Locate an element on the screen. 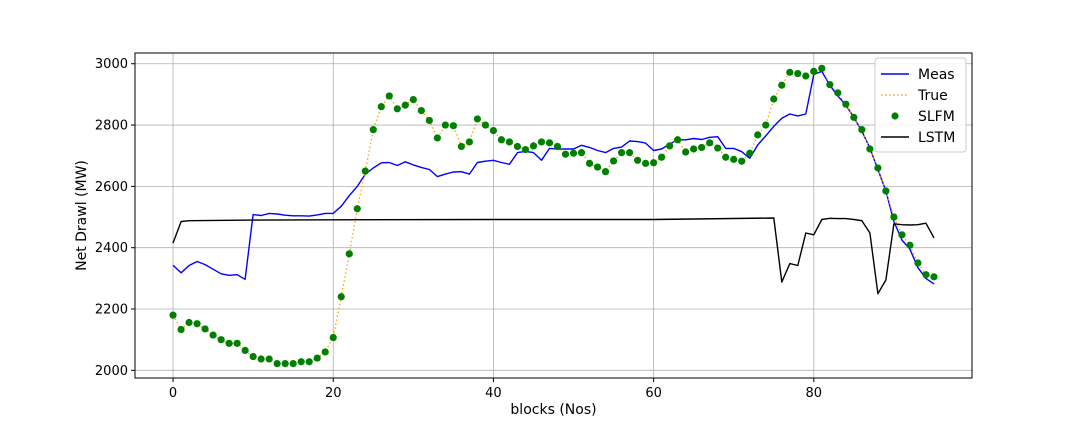  y-axis-label: Net Drawl (MW) is located at coordinates (82, 215).